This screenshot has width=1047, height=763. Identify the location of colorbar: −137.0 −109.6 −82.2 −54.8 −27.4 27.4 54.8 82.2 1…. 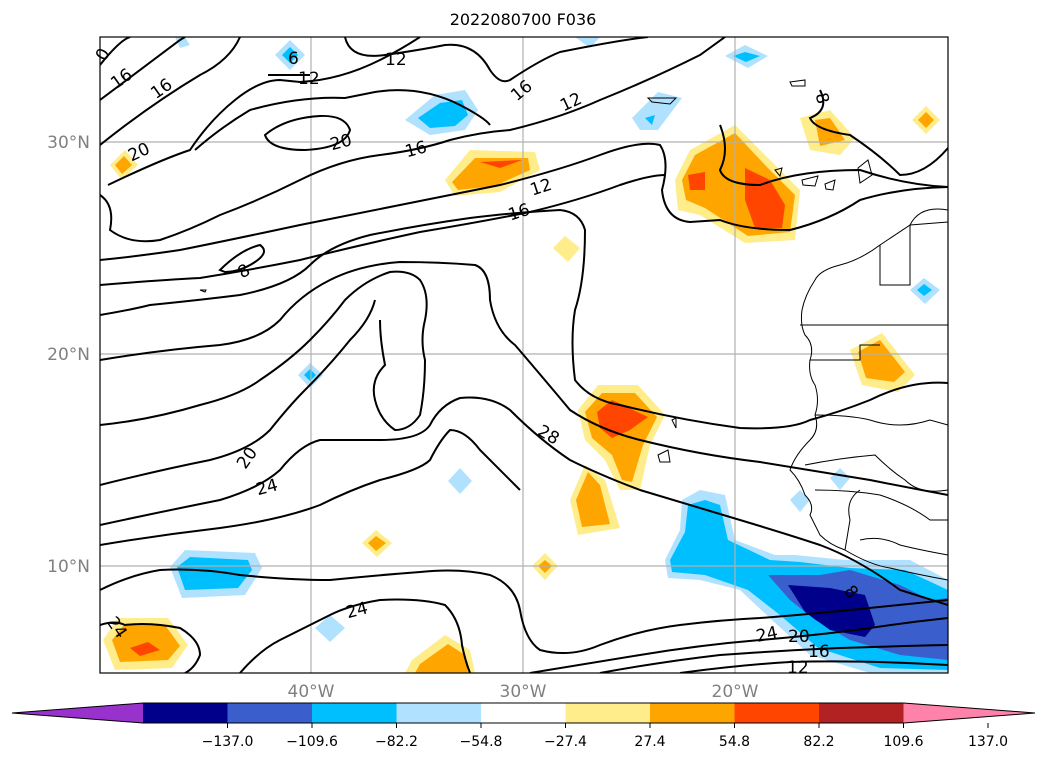
(523, 726).